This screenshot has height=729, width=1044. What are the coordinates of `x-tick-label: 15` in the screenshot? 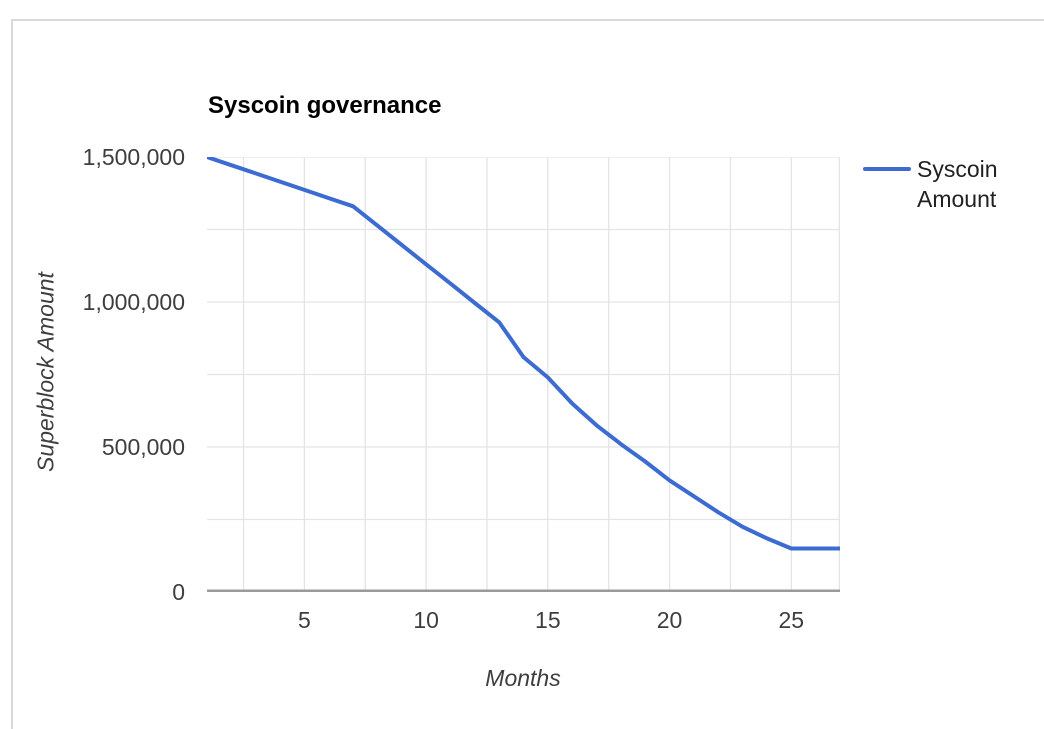 It's located at (548, 620).